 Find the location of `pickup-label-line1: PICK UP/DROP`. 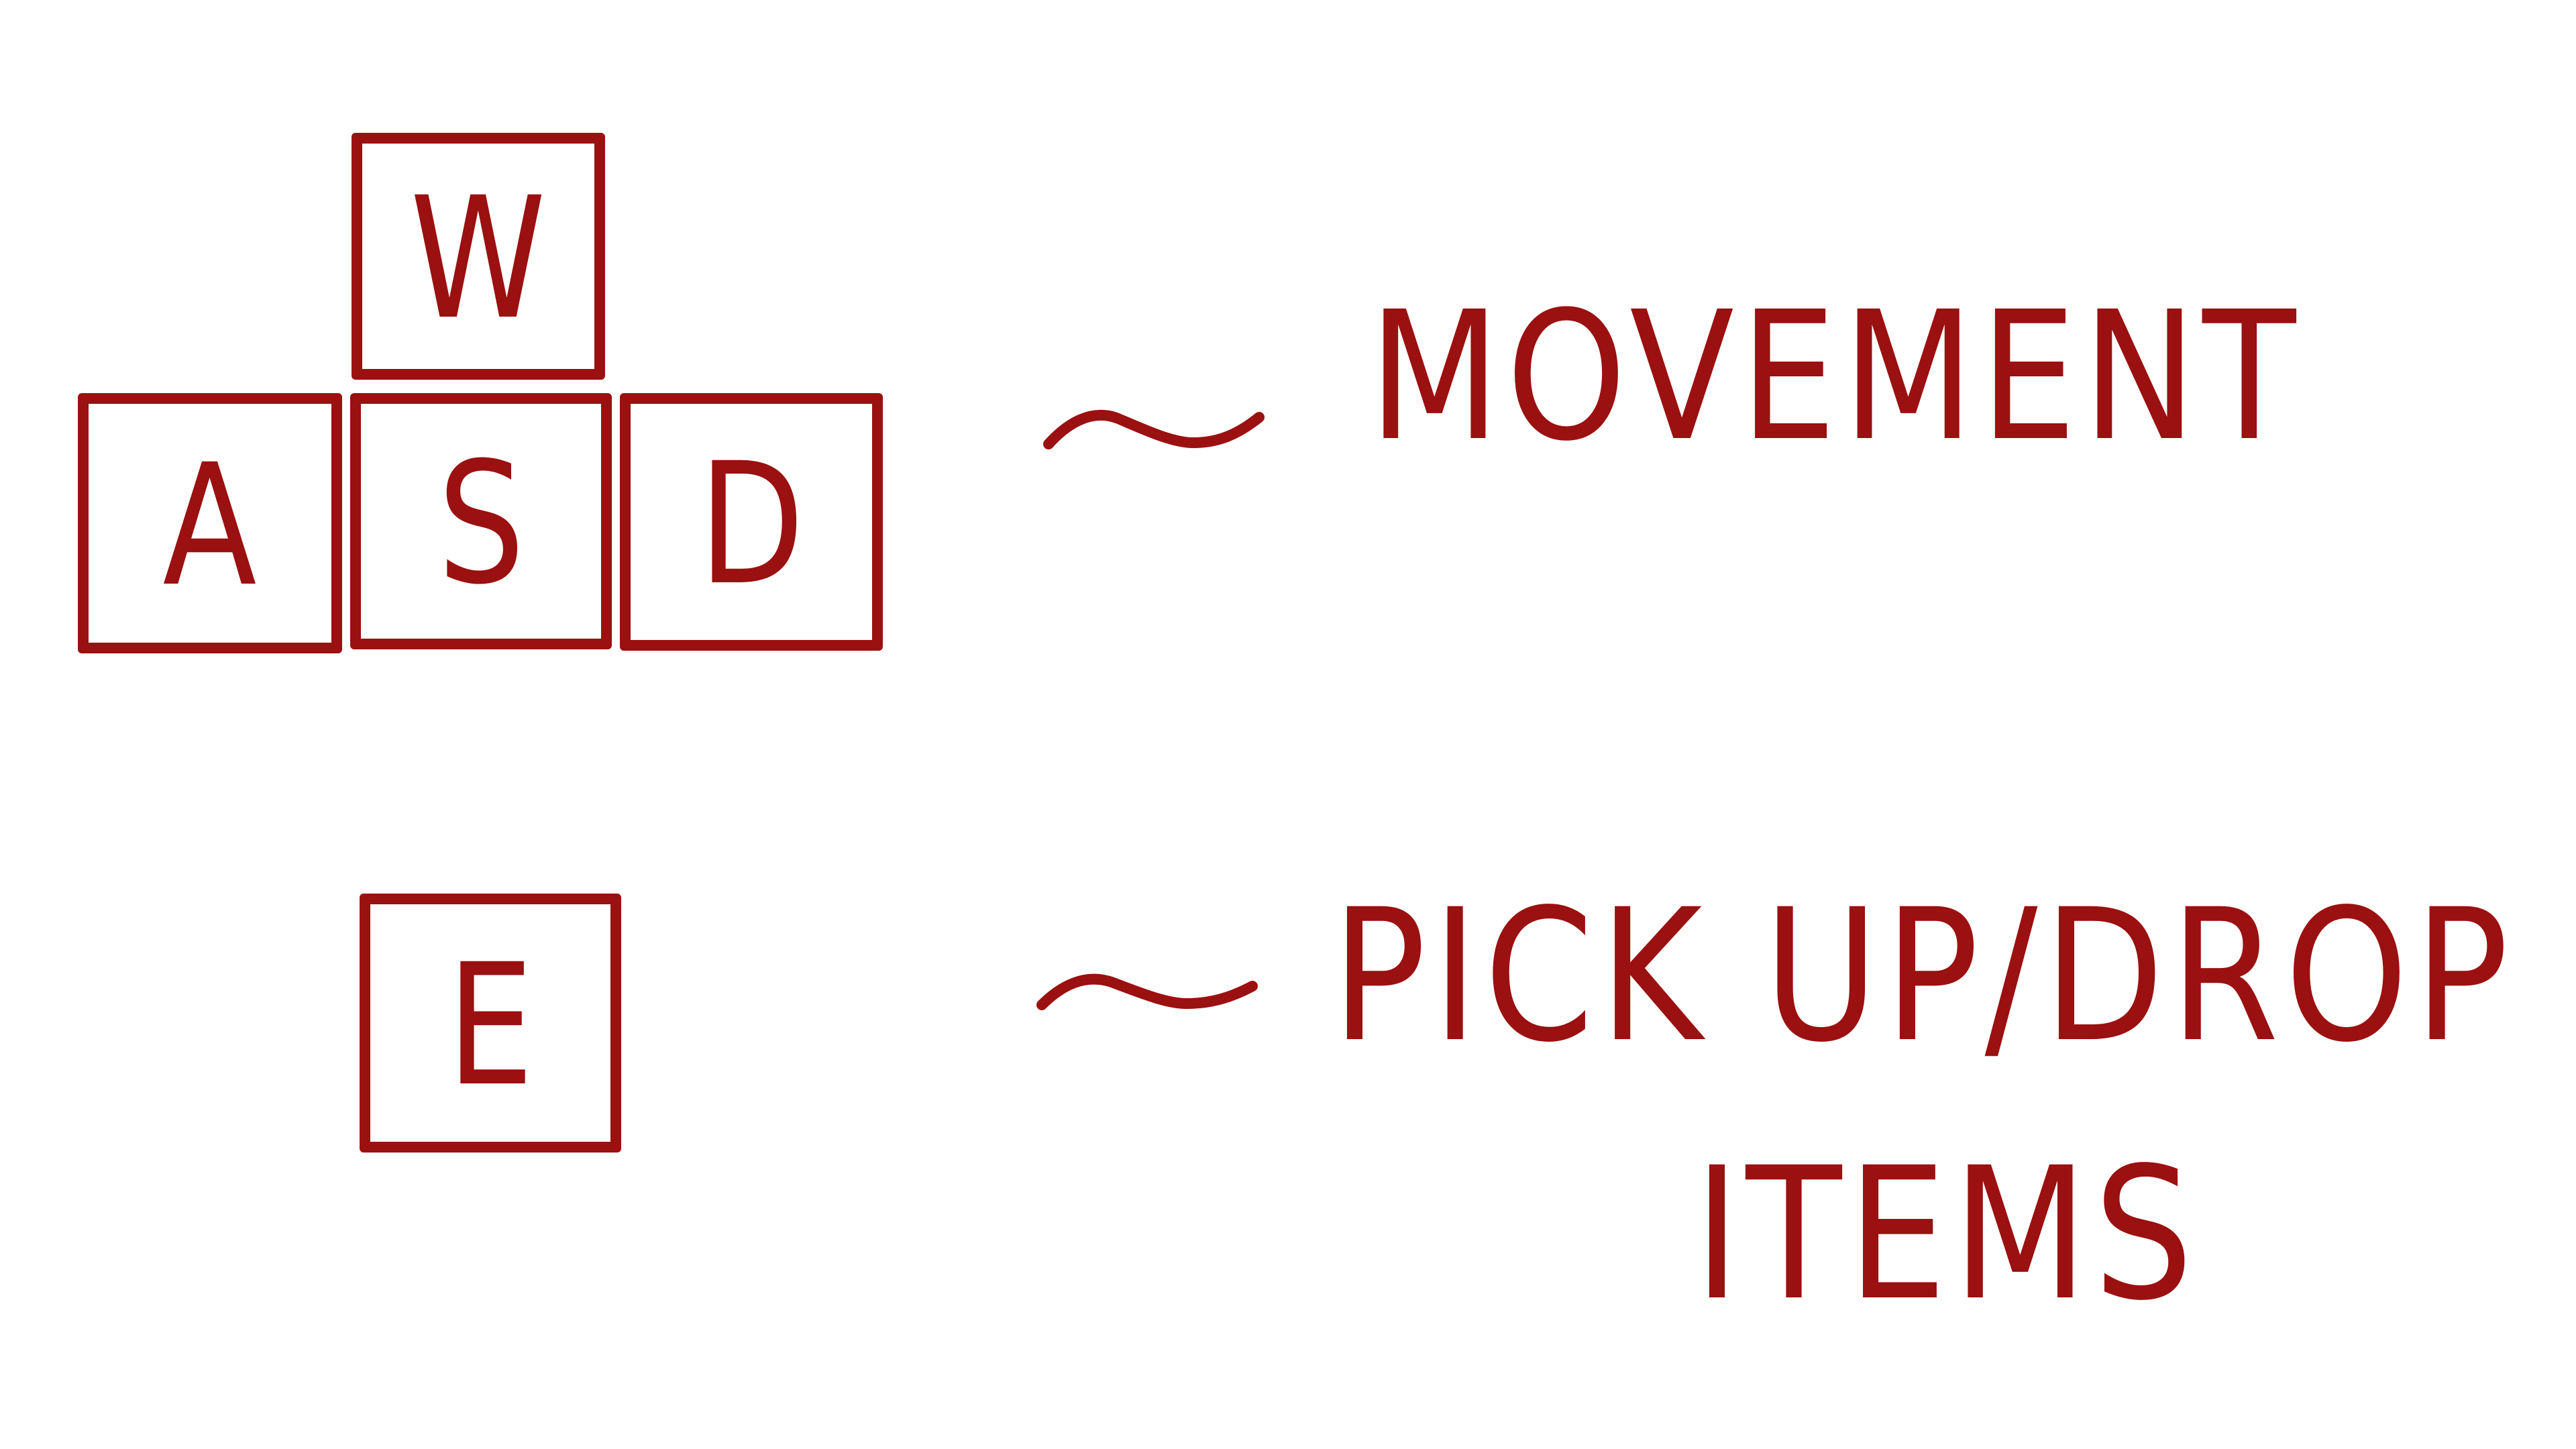

pickup-label-line1: PICK UP/DROP is located at coordinates (1923, 977).